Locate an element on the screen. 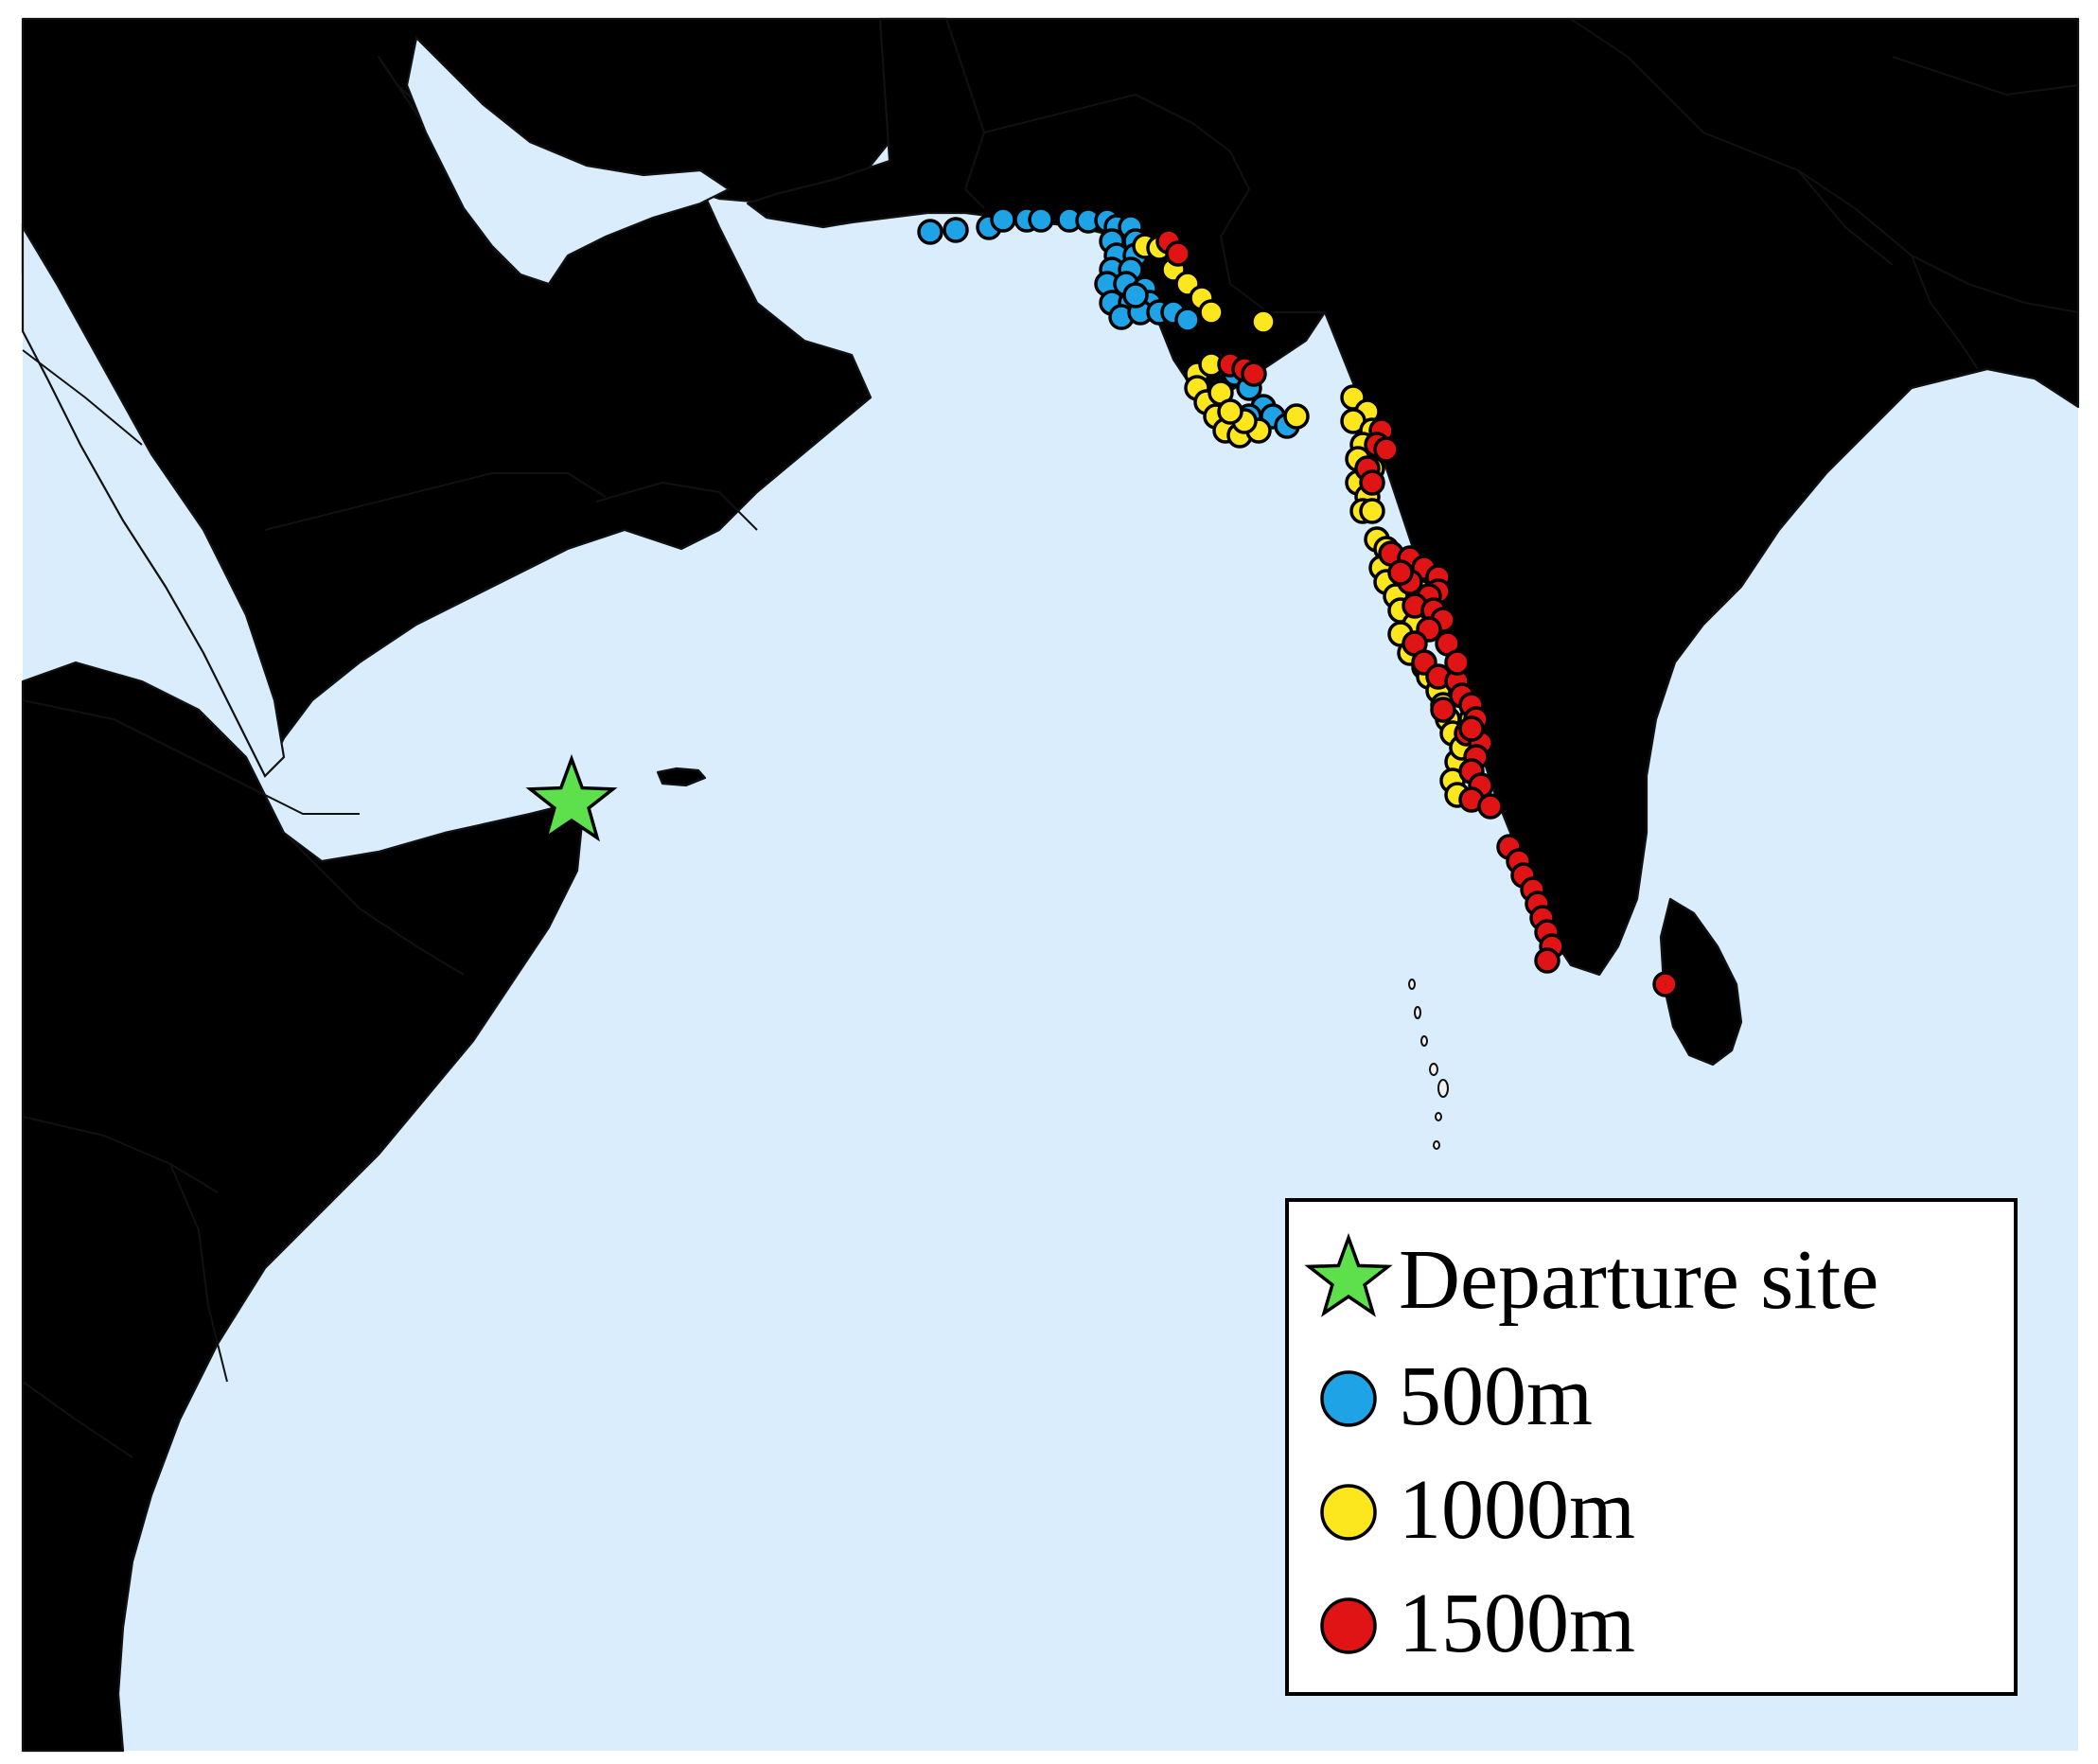 The width and height of the screenshot is (2098, 1764). green-star-icon is located at coordinates (1348, 1274).